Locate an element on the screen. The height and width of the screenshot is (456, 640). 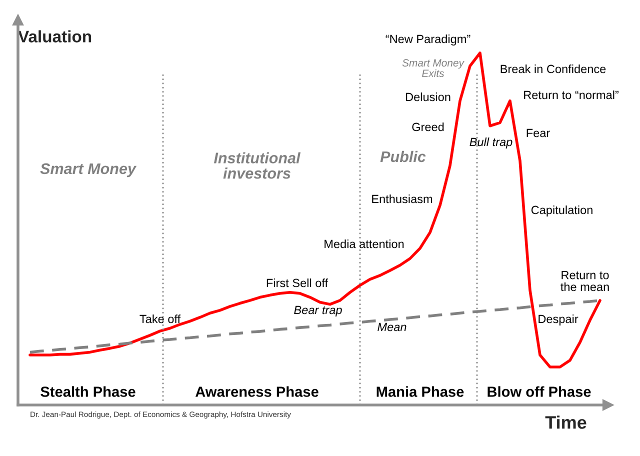
annotation: Bull trap is located at coordinates (491, 143).